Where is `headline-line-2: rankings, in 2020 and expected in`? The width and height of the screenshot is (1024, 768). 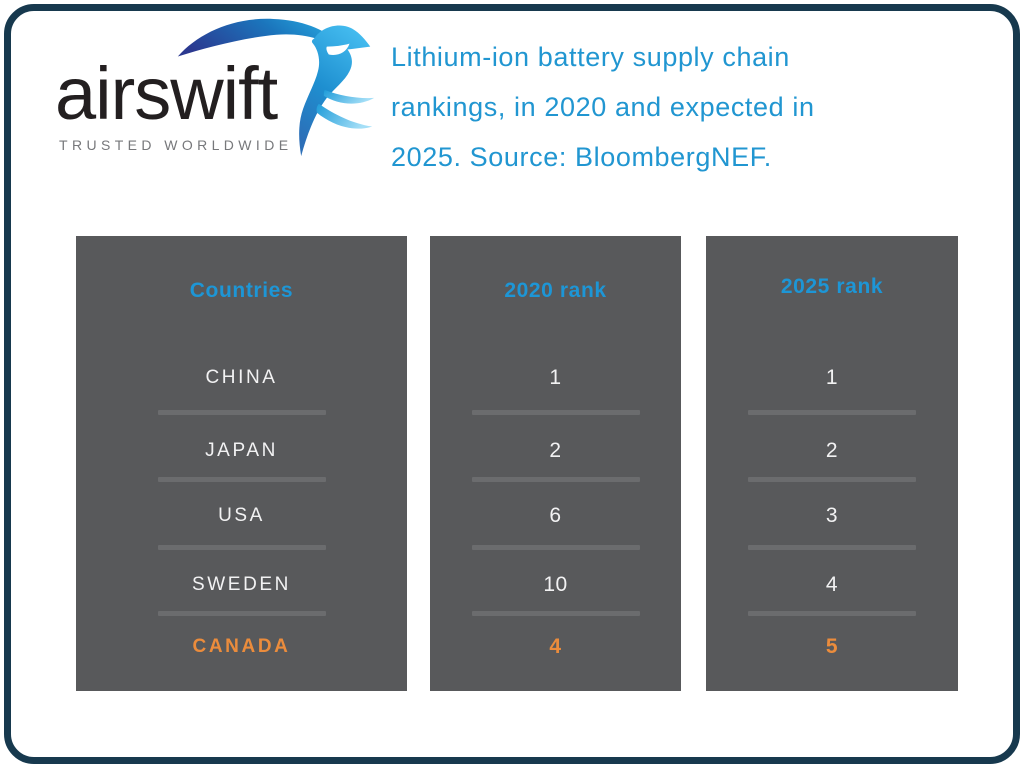 headline-line-2: rankings, in 2020 and expected in is located at coordinates (603, 107).